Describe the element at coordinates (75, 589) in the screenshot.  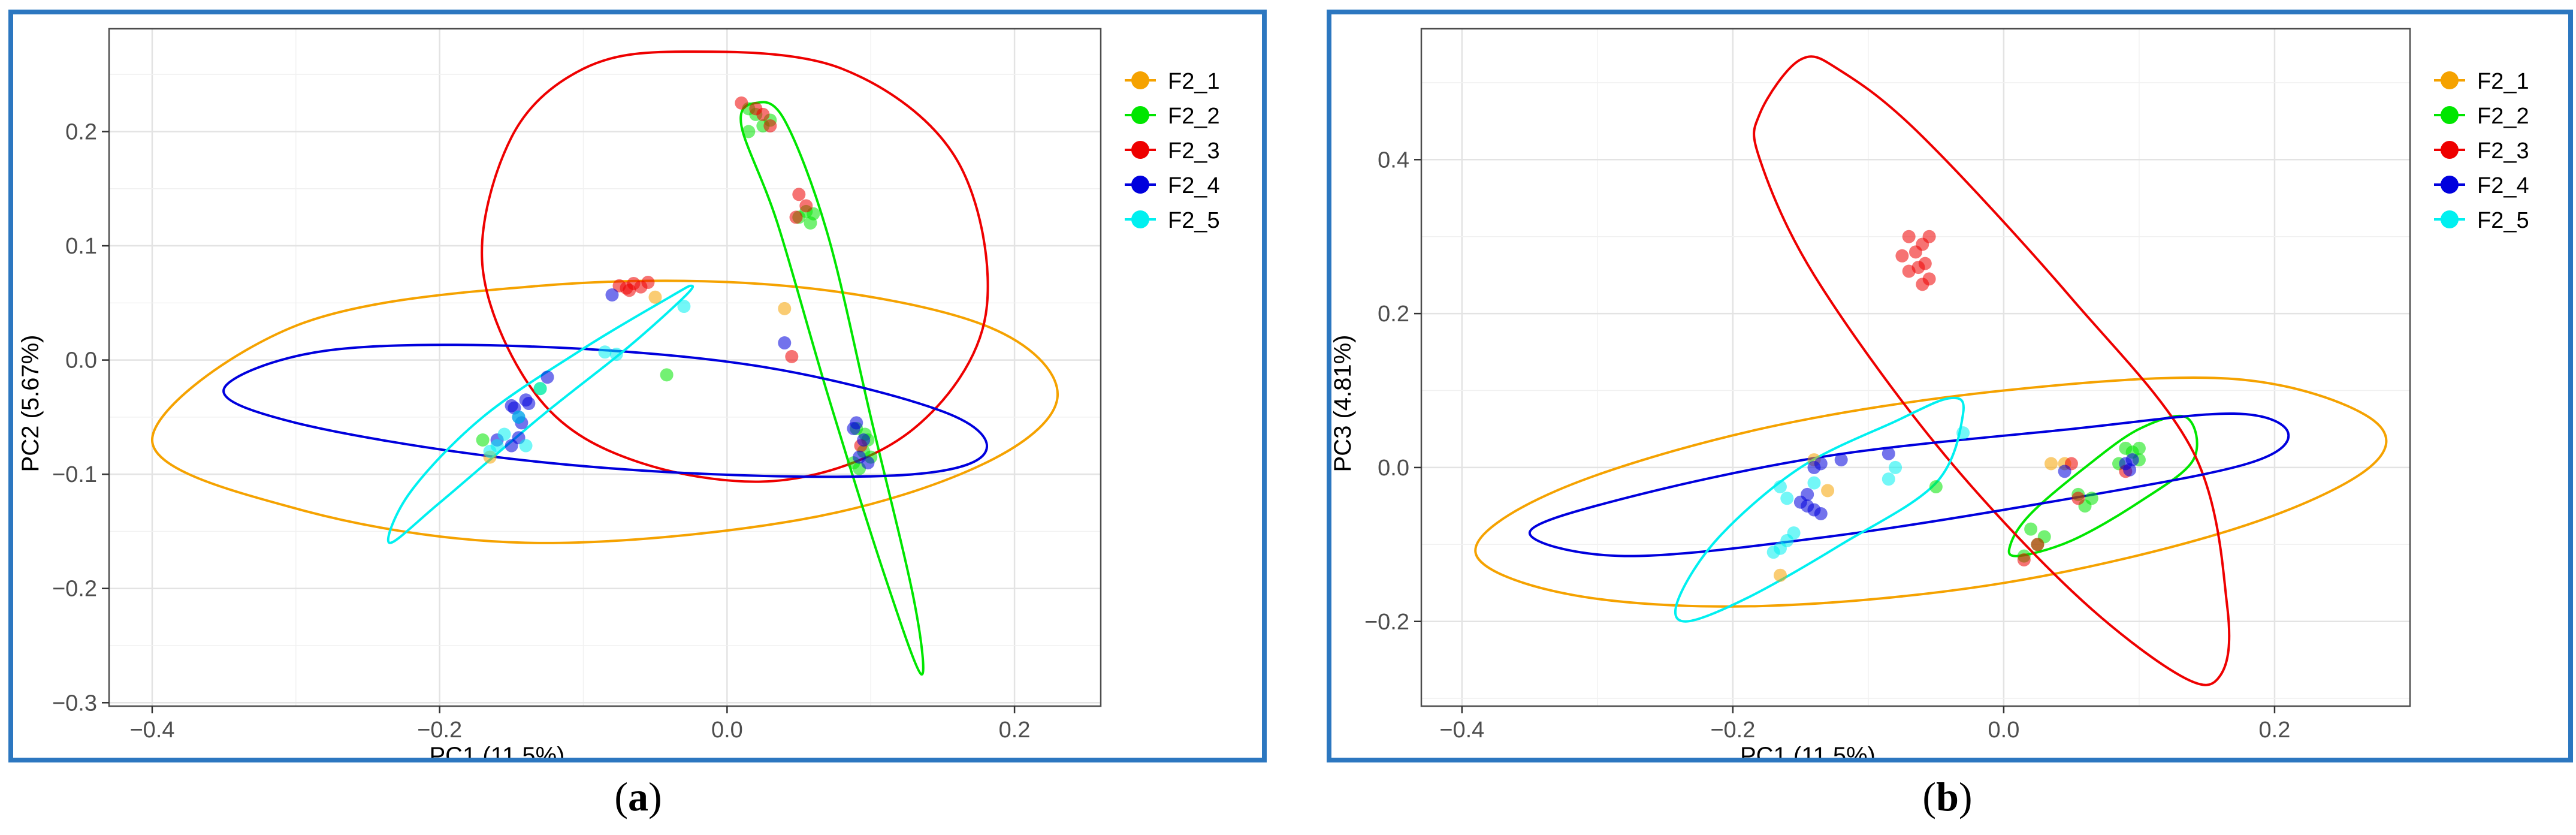
I see `y-tick-label-a: −0.2` at that location.